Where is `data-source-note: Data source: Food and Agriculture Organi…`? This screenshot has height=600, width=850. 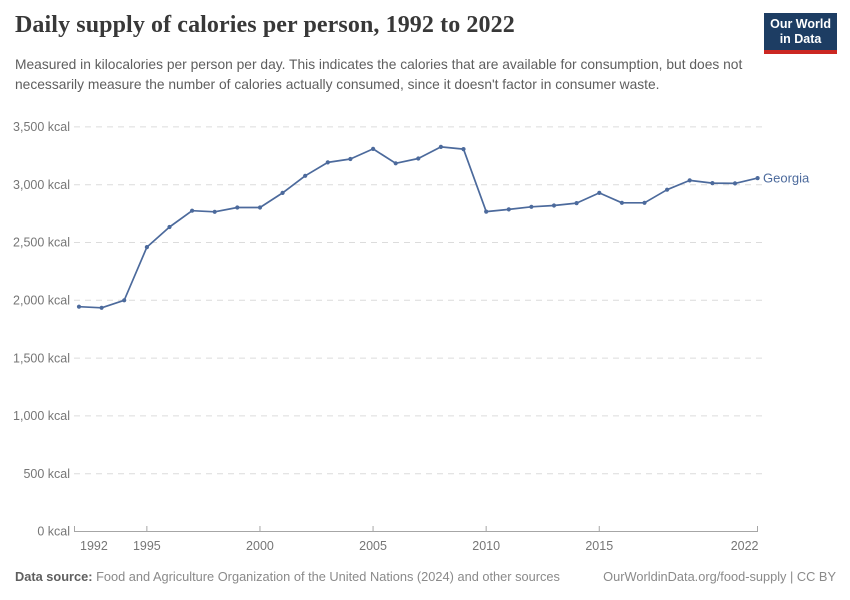
data-source-note: Data source: Food and Agriculture Organi… is located at coordinates (287, 576).